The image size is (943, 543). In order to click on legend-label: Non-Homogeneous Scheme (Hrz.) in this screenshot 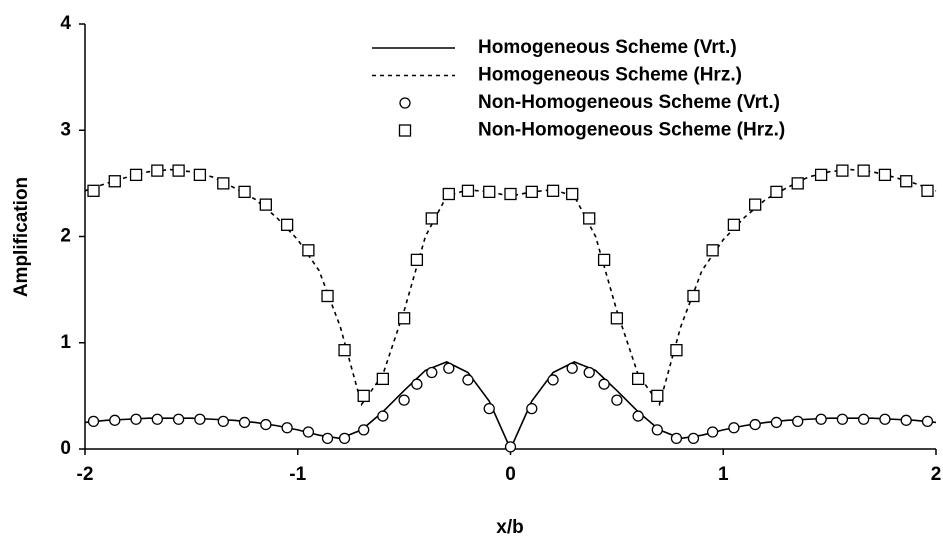, I will do `click(631, 130)`.